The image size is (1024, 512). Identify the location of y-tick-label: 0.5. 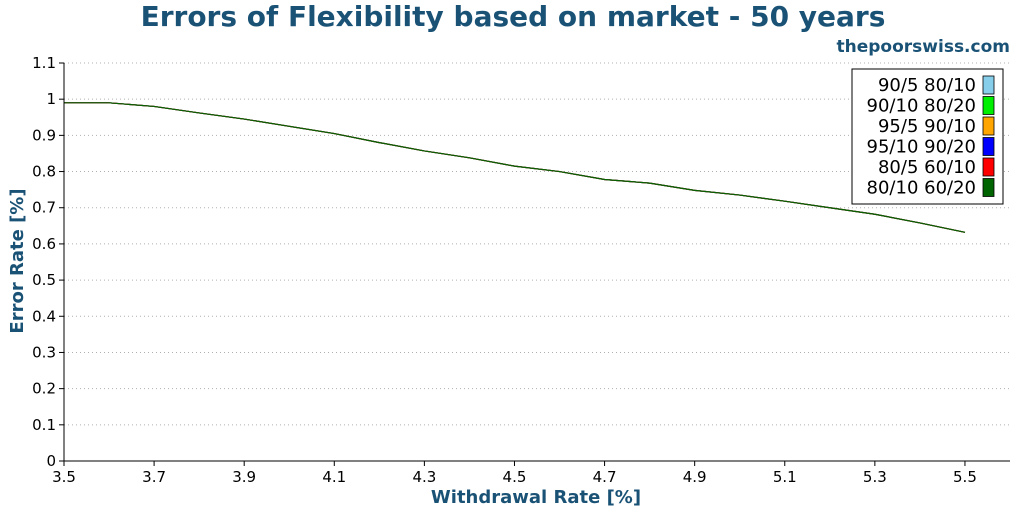
(44, 280).